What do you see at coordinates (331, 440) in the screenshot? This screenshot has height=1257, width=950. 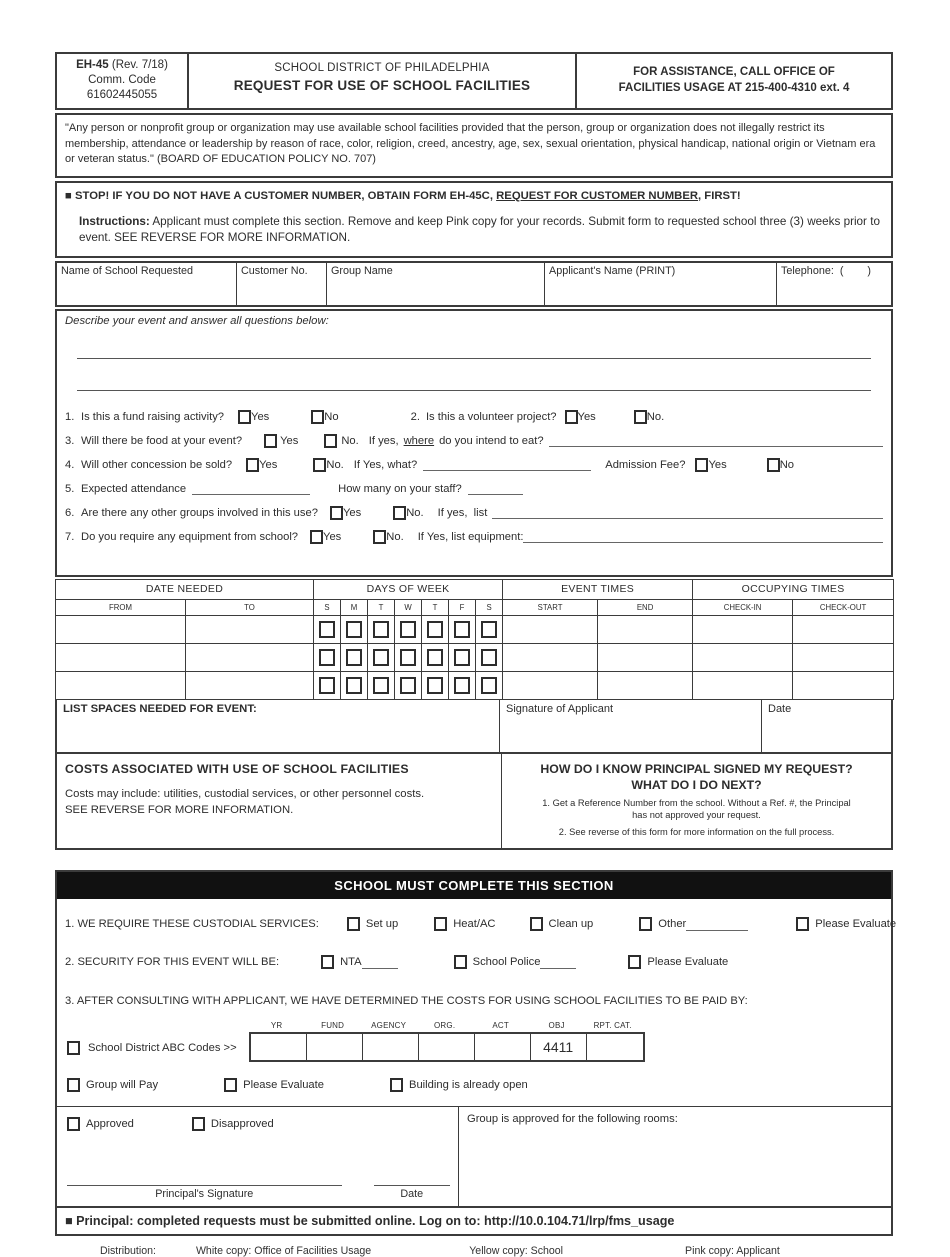 I see `q3-no-checkbox` at bounding box center [331, 440].